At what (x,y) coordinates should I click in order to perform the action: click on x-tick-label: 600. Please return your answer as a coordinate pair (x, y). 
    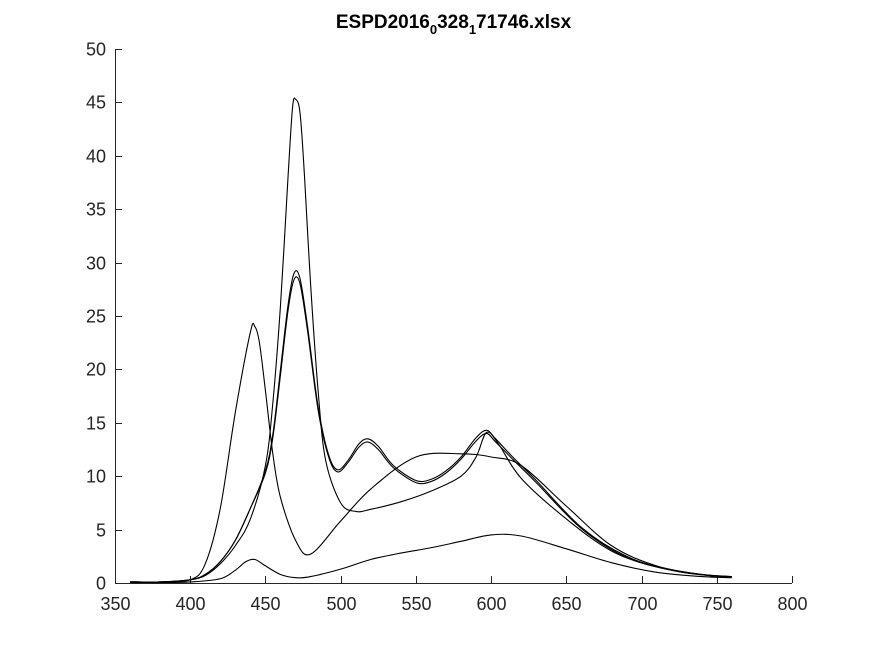
    Looking at the image, I should click on (491, 604).